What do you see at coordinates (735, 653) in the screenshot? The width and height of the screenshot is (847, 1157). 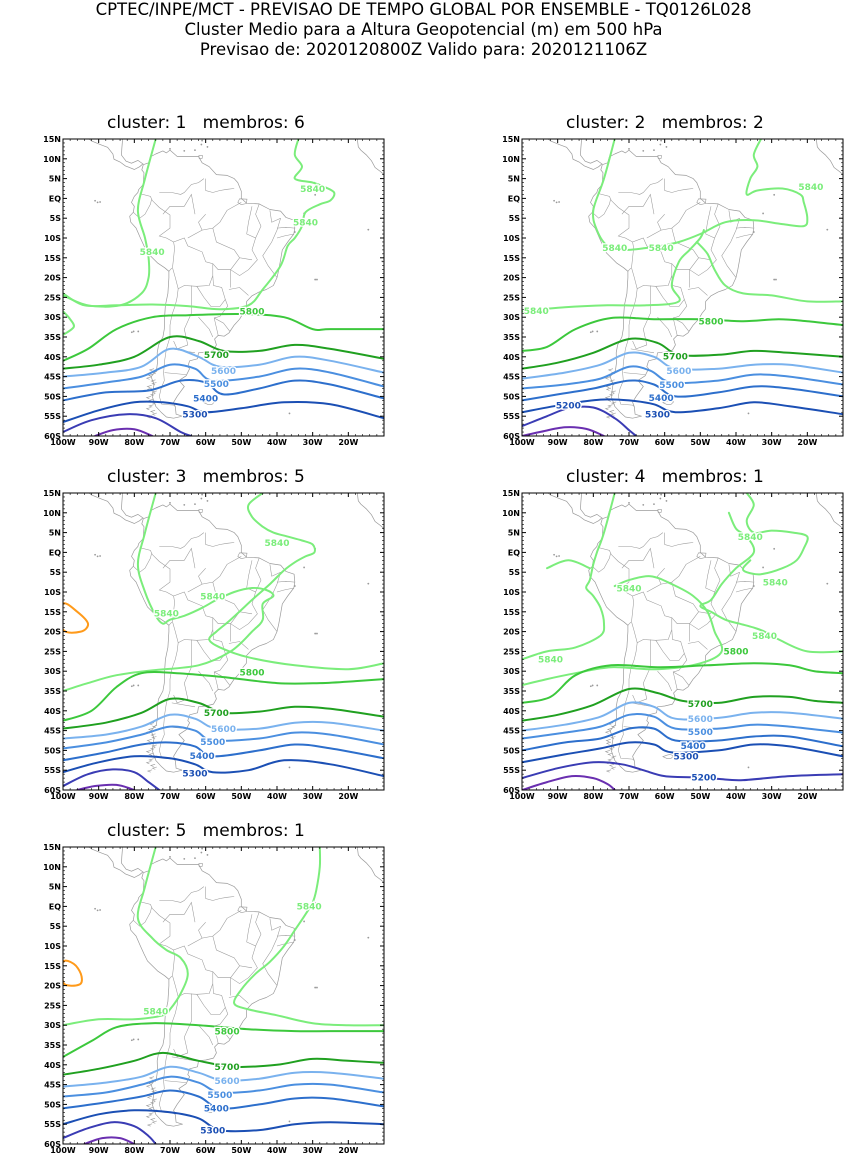 I see `contour-label: 5800` at bounding box center [735, 653].